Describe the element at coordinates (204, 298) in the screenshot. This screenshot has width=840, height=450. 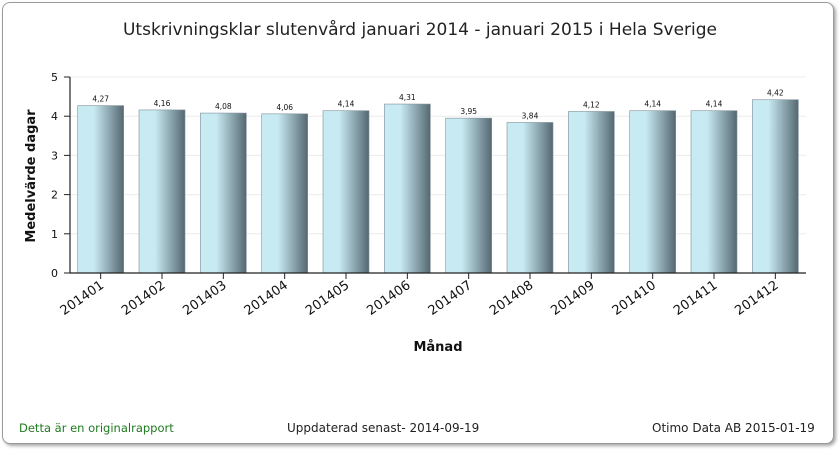
I see `x-tick-label: 201403` at that location.